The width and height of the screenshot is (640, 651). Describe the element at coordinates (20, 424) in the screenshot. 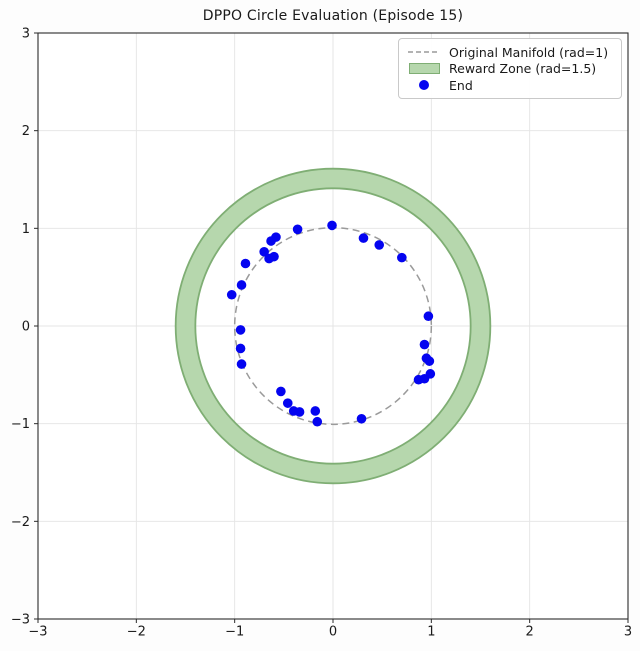

I see `y-tick-label: −1` at that location.